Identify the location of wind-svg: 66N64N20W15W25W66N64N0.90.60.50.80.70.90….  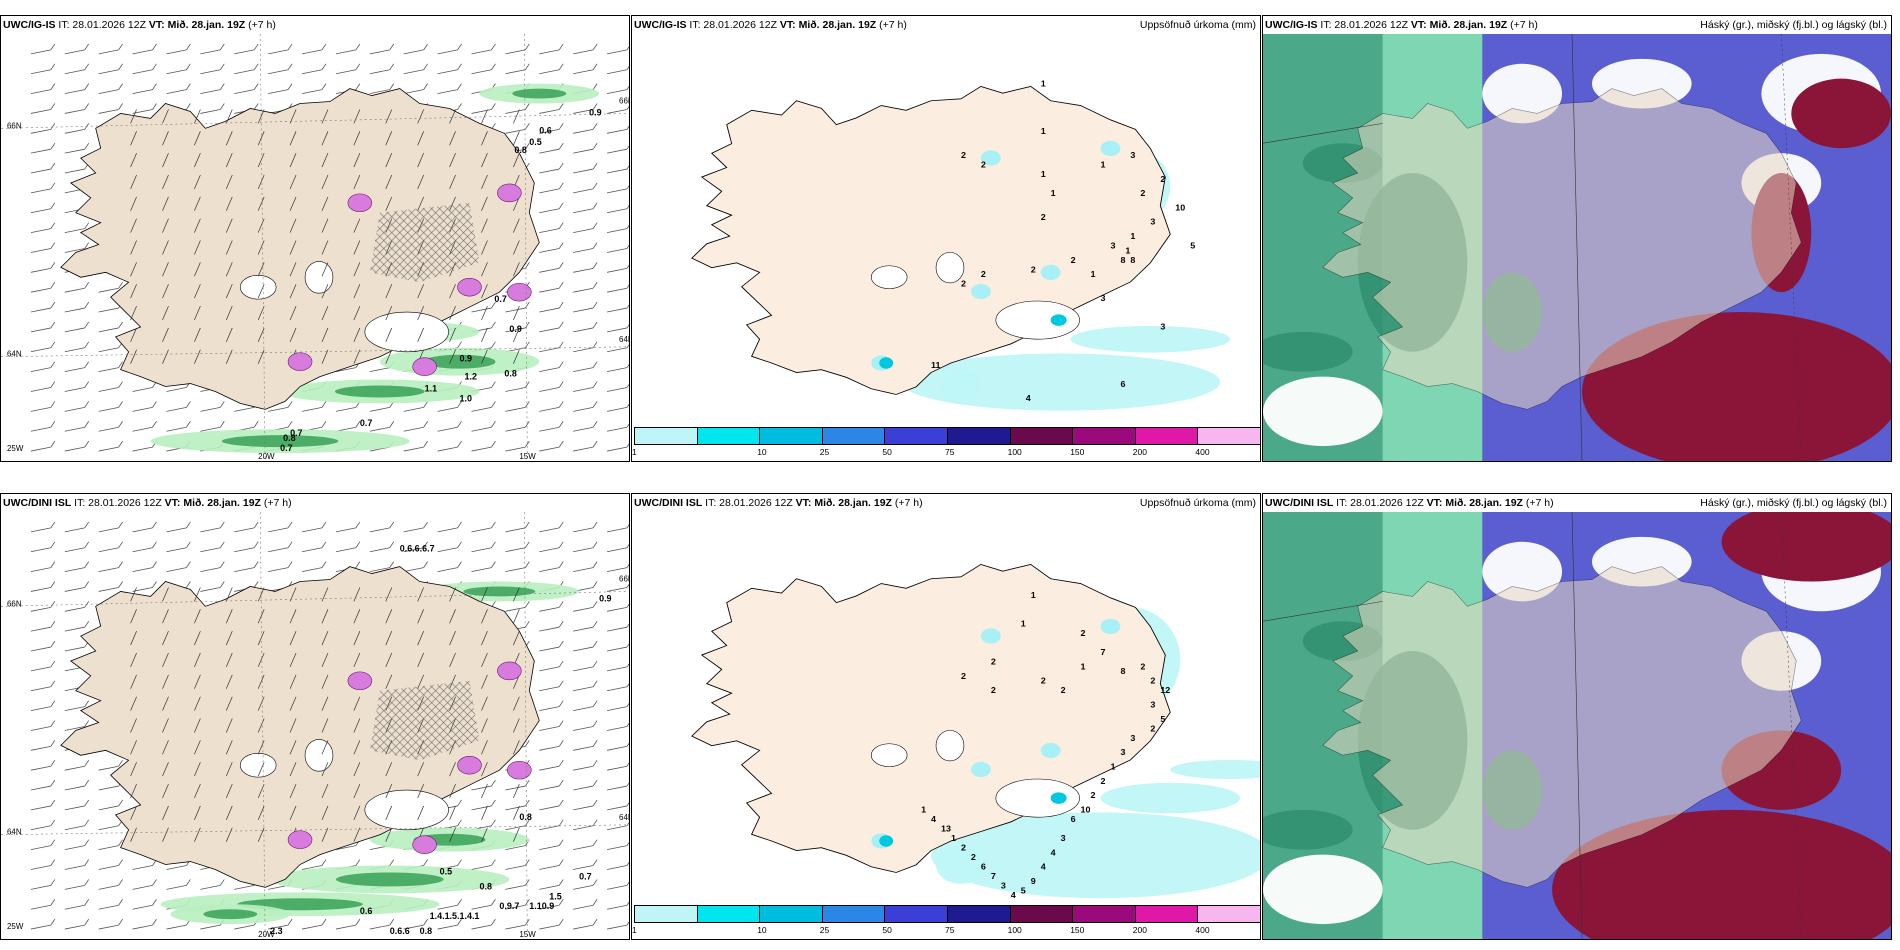
(315, 247).